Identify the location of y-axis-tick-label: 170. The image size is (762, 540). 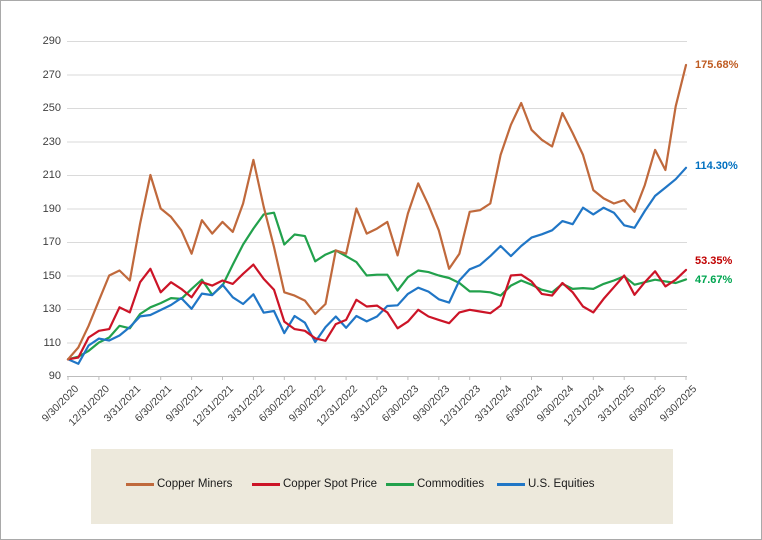
(51, 242).